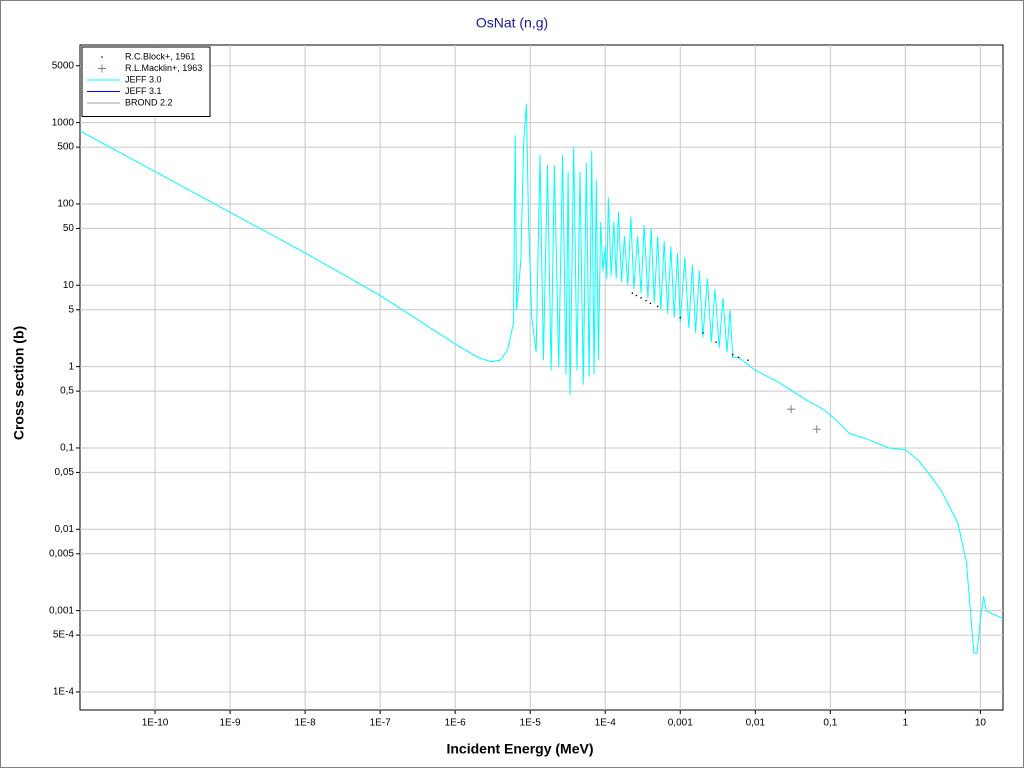 This screenshot has width=1024, height=773. I want to click on legend-label: R.C.Block+, 1961, so click(160, 56).